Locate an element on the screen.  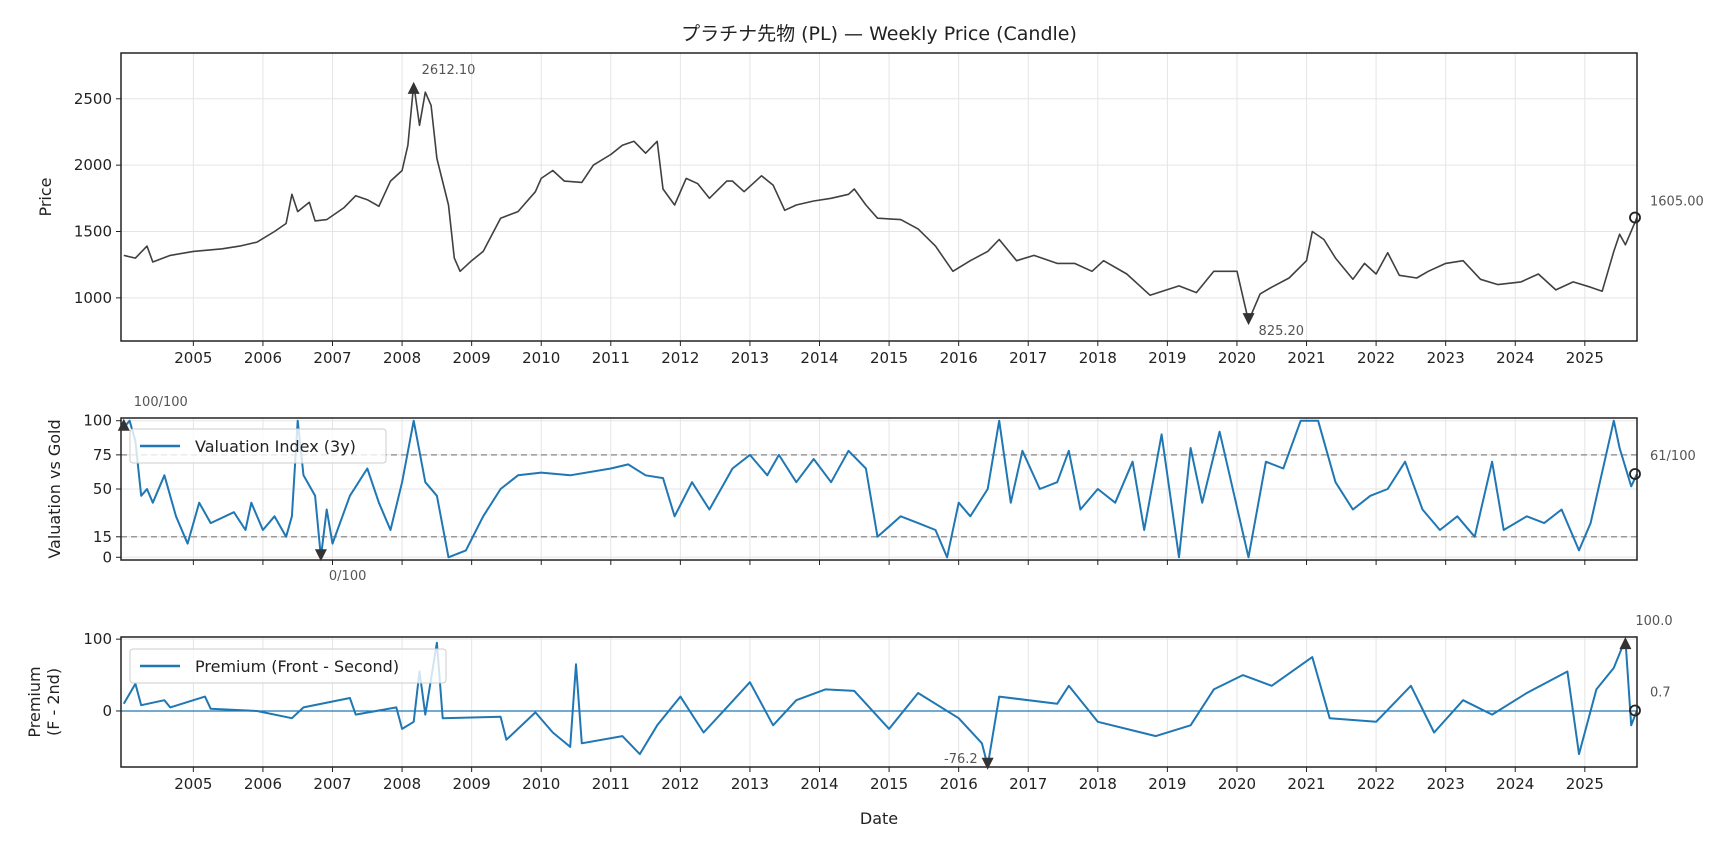
max-annotation: 100.0 is located at coordinates (1653, 621).